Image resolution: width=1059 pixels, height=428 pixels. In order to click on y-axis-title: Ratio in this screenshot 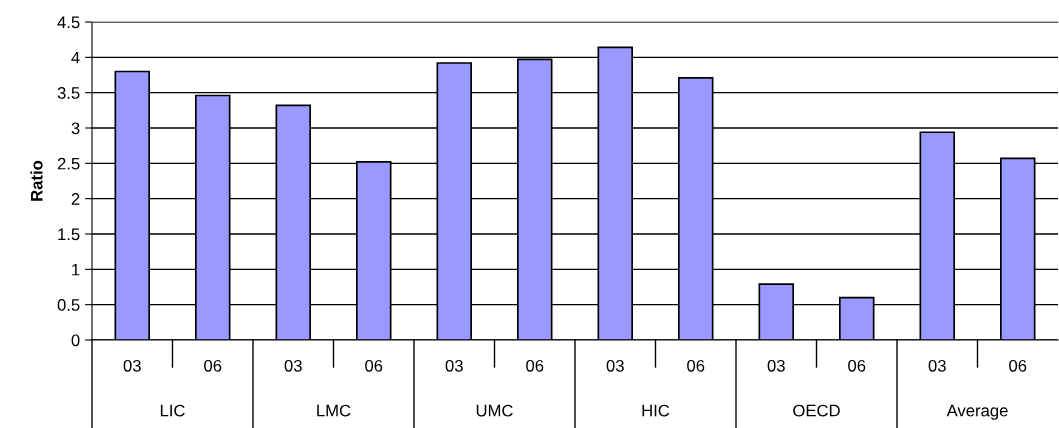, I will do `click(36, 180)`.